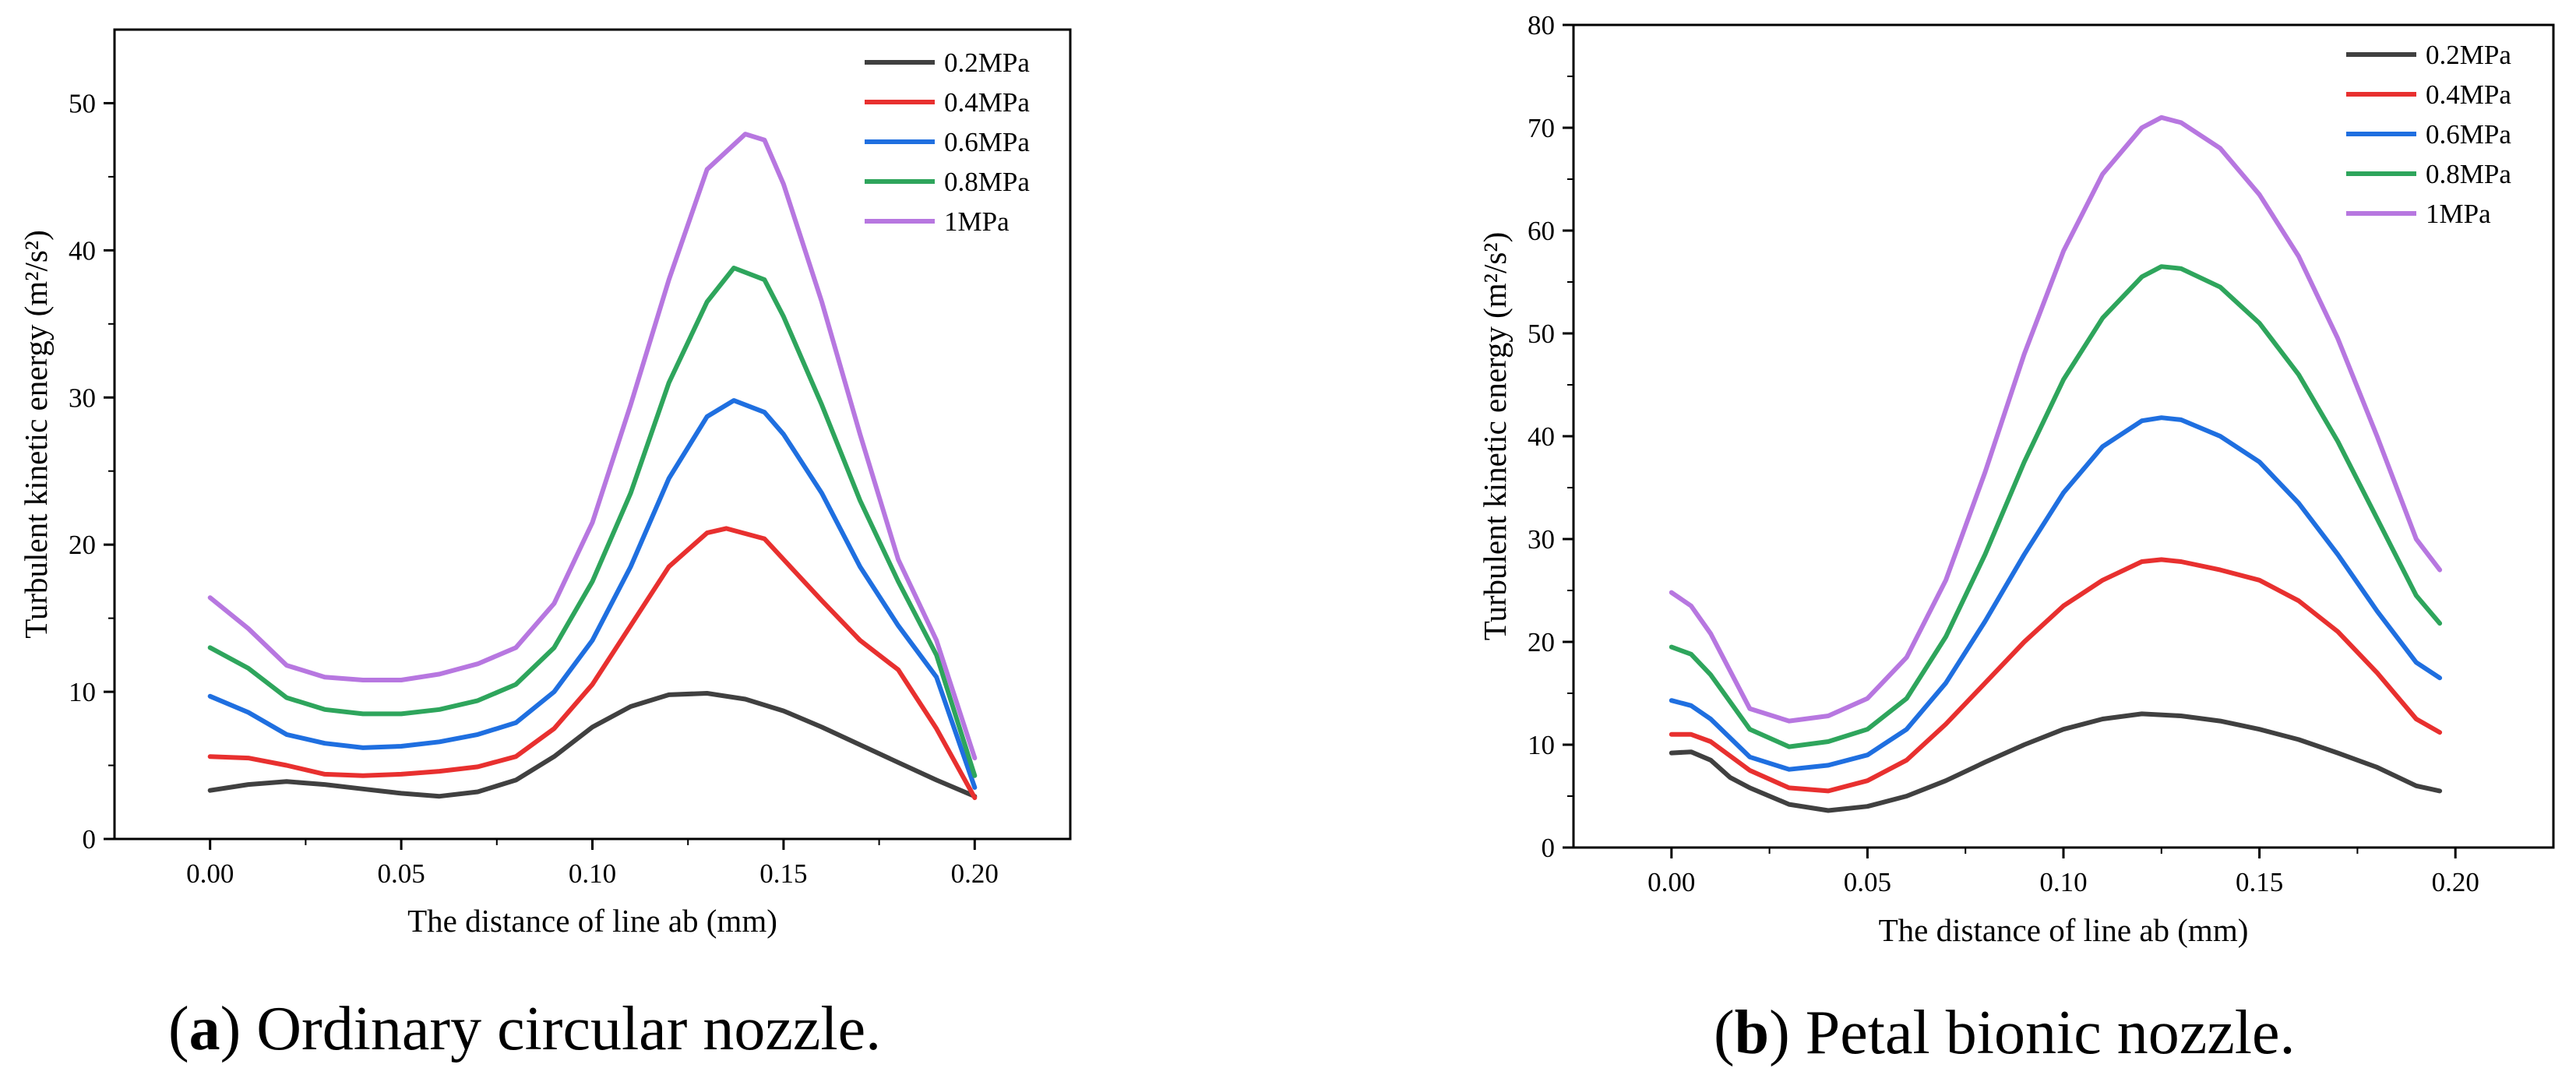 This screenshot has width=2576, height=1082. I want to click on caption-text: ) Ordinary circular nozzle., so click(550, 1029).